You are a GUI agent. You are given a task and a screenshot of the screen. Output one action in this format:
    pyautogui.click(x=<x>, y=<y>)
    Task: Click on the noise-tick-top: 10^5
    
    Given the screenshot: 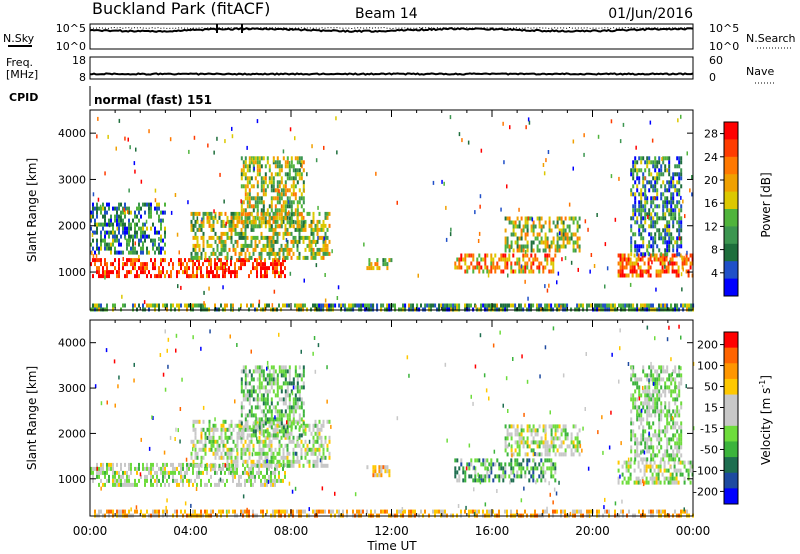 What is the action you would take?
    pyautogui.click(x=71, y=28)
    